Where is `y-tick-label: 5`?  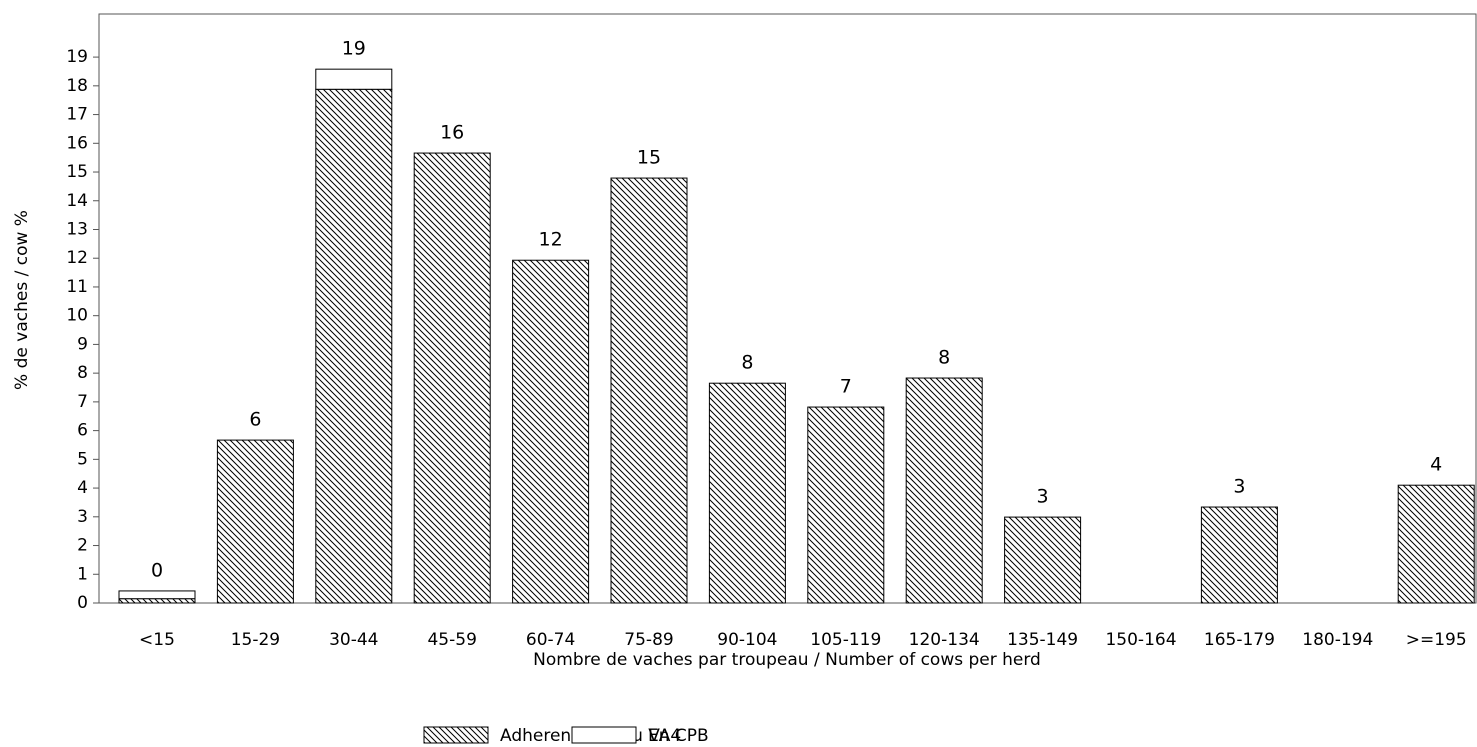 y-tick-label: 5 is located at coordinates (82, 459).